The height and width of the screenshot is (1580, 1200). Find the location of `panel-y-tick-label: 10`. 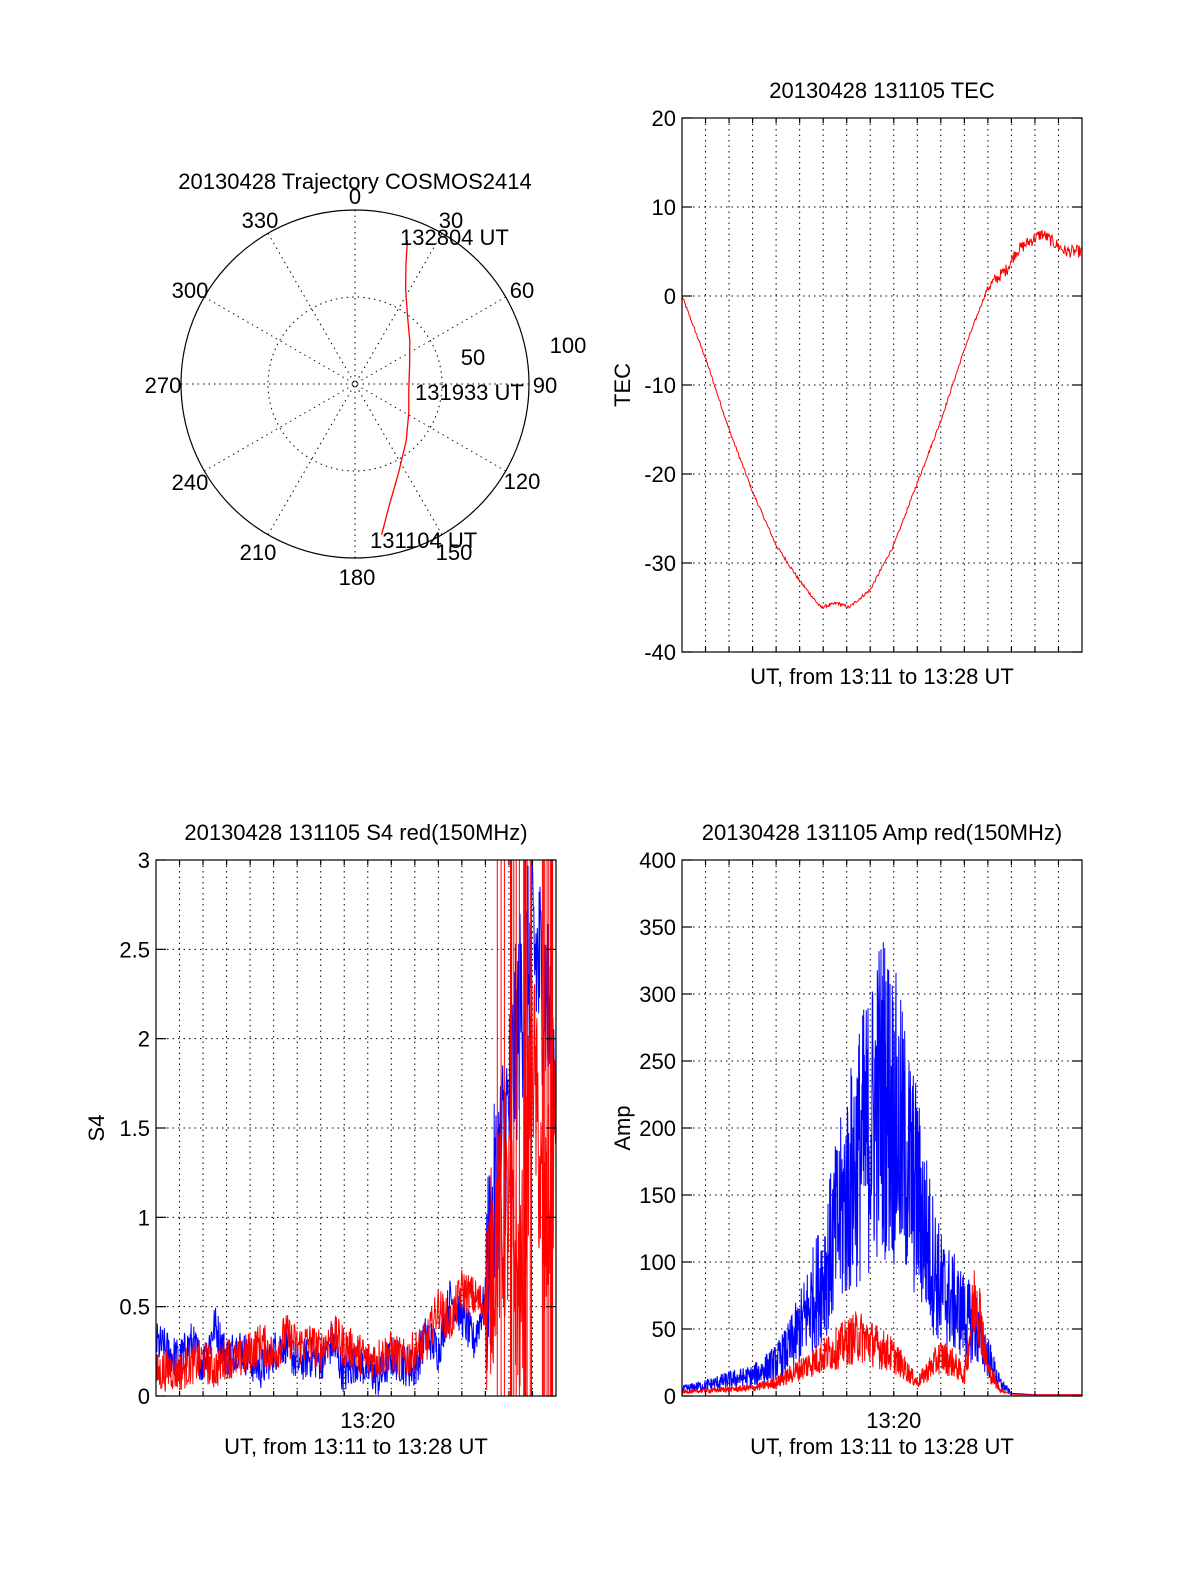

panel-y-tick-label: 10 is located at coordinates (664, 207).